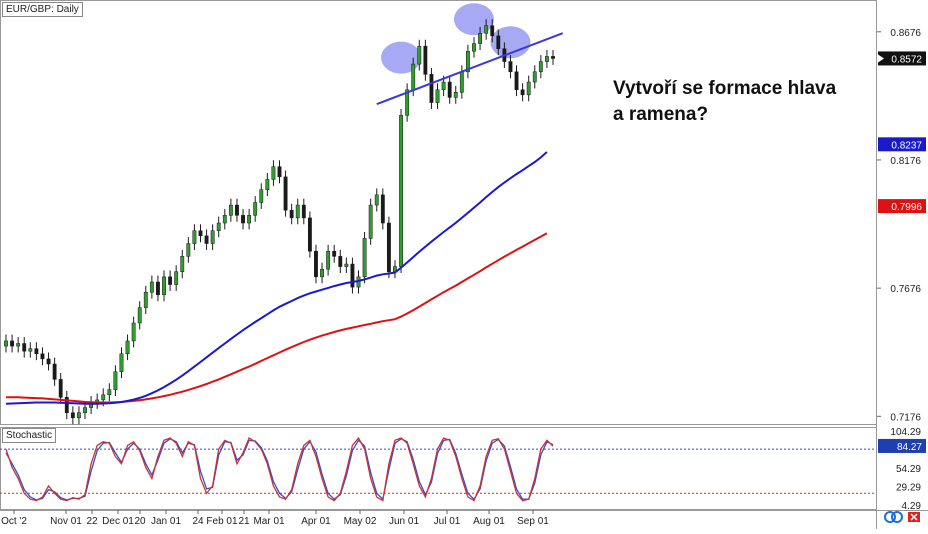  I want to click on stochastic-frame, so click(438, 468).